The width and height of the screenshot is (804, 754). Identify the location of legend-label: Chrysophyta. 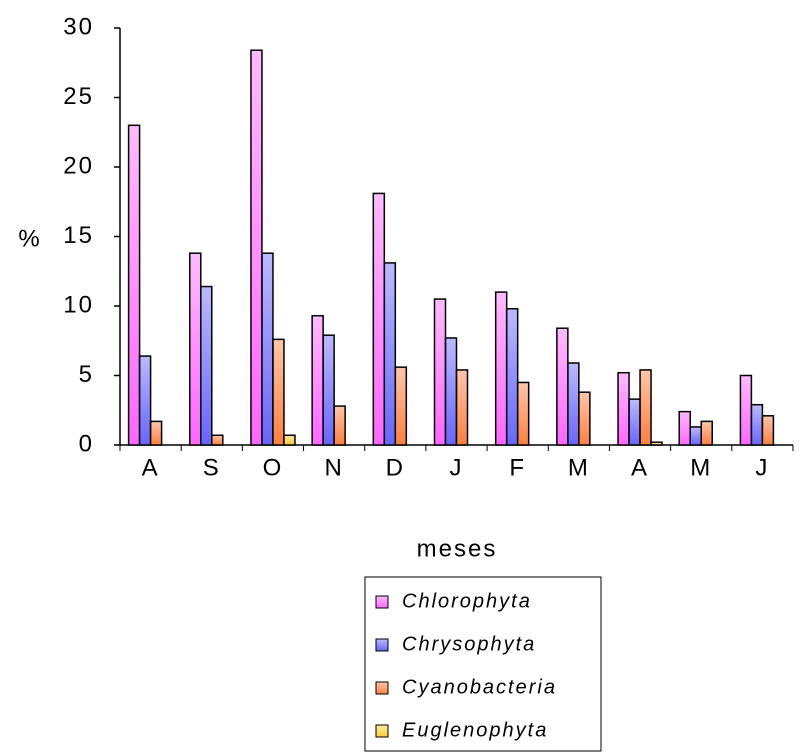
(469, 644).